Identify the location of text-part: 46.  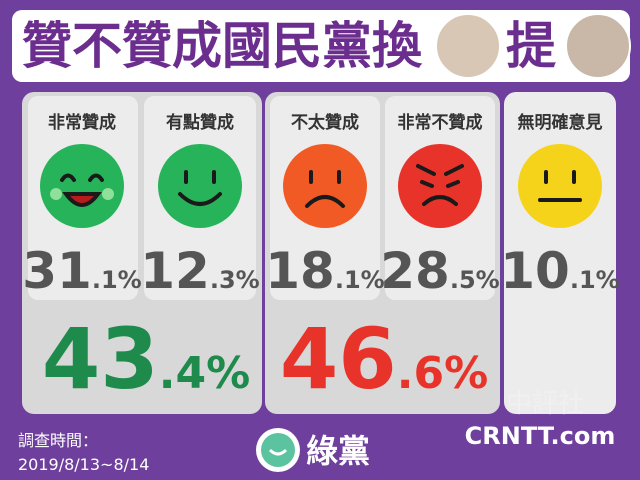
(338, 359).